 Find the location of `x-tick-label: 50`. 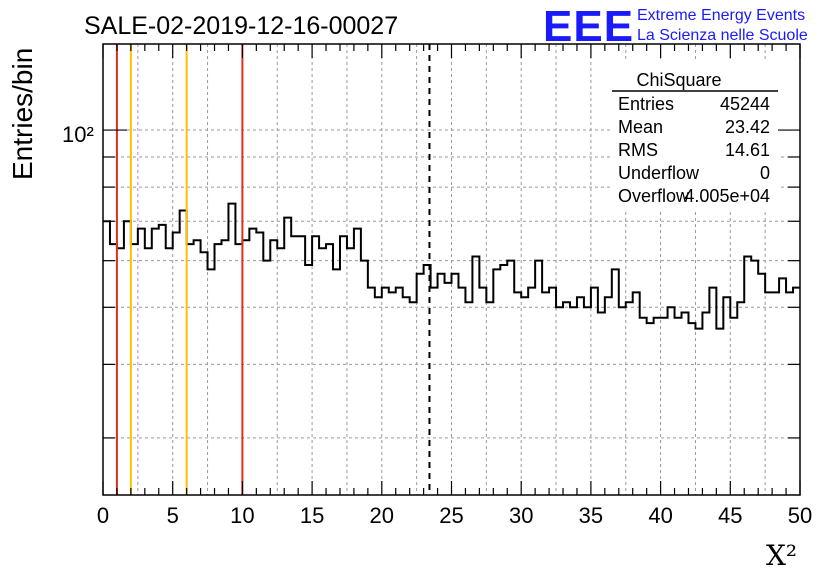

x-tick-label: 50 is located at coordinates (800, 515).